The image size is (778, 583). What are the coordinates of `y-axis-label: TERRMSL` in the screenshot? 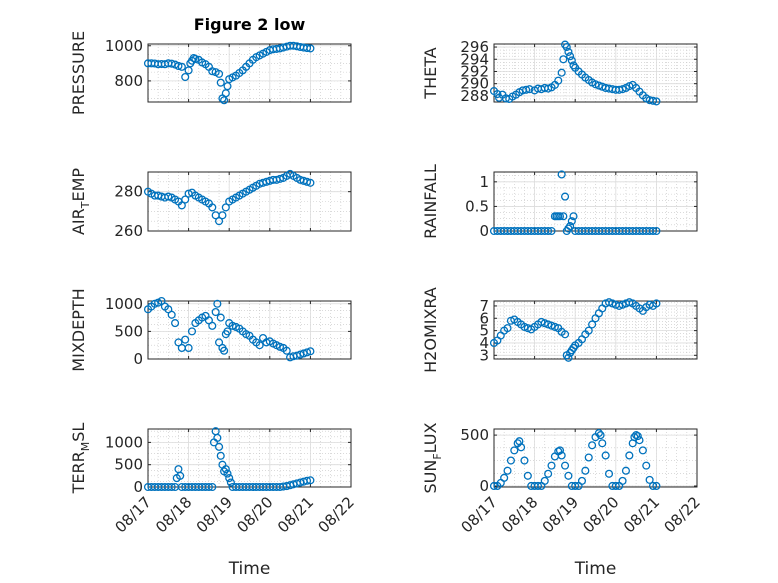 It's located at (80, 459).